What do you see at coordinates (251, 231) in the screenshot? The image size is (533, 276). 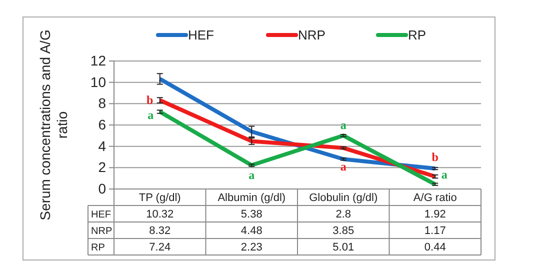 I see `data-label: 4.48` at bounding box center [251, 231].